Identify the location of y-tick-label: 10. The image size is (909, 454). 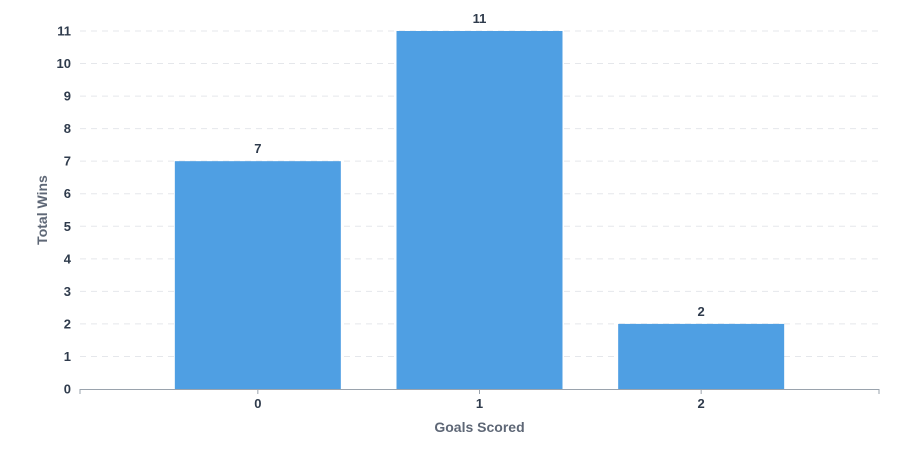
(64, 63).